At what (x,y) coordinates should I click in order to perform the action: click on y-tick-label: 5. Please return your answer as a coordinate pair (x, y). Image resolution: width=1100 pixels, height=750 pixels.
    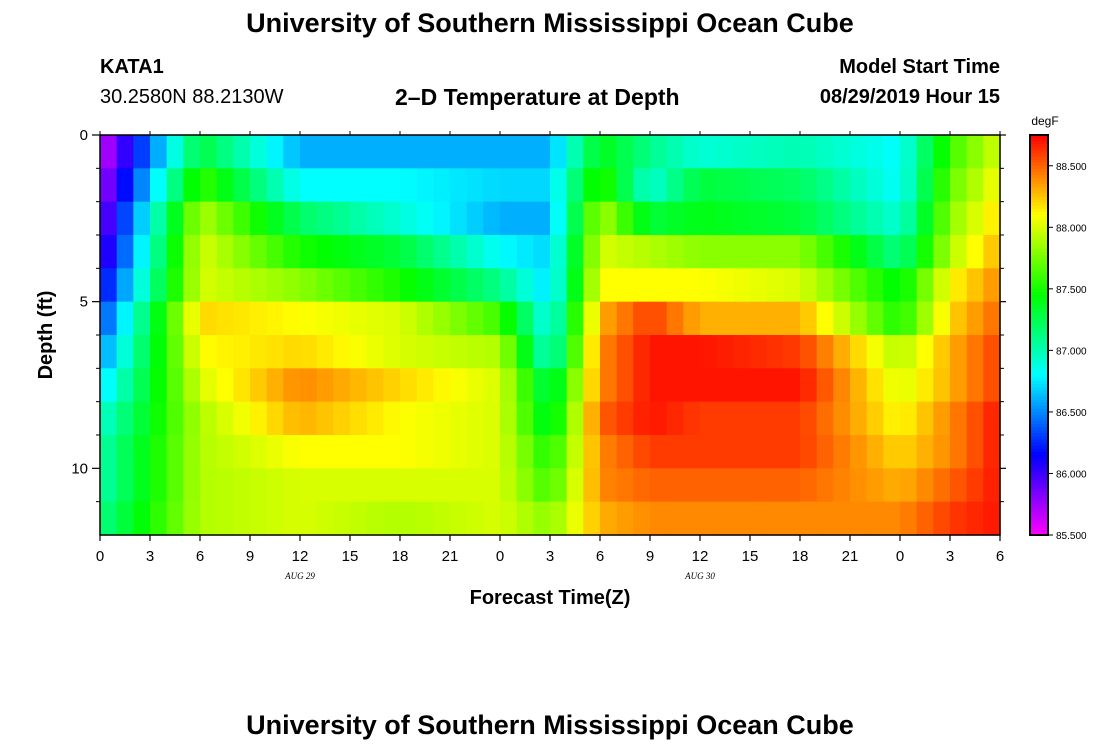
    Looking at the image, I should click on (84, 302).